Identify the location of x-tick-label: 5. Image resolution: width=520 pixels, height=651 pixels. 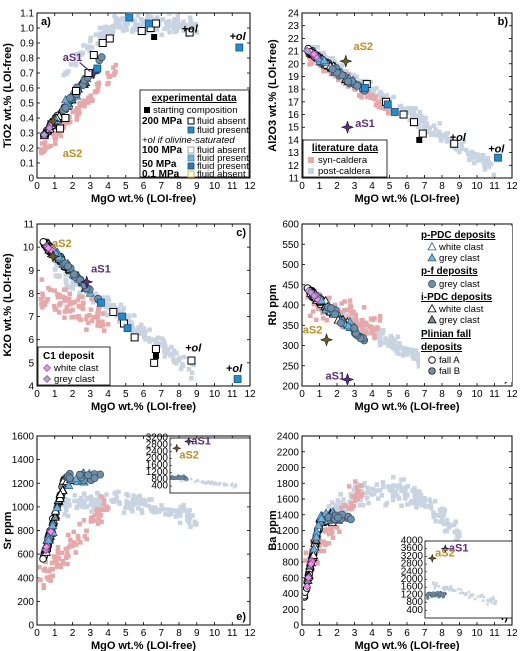
(126, 633).